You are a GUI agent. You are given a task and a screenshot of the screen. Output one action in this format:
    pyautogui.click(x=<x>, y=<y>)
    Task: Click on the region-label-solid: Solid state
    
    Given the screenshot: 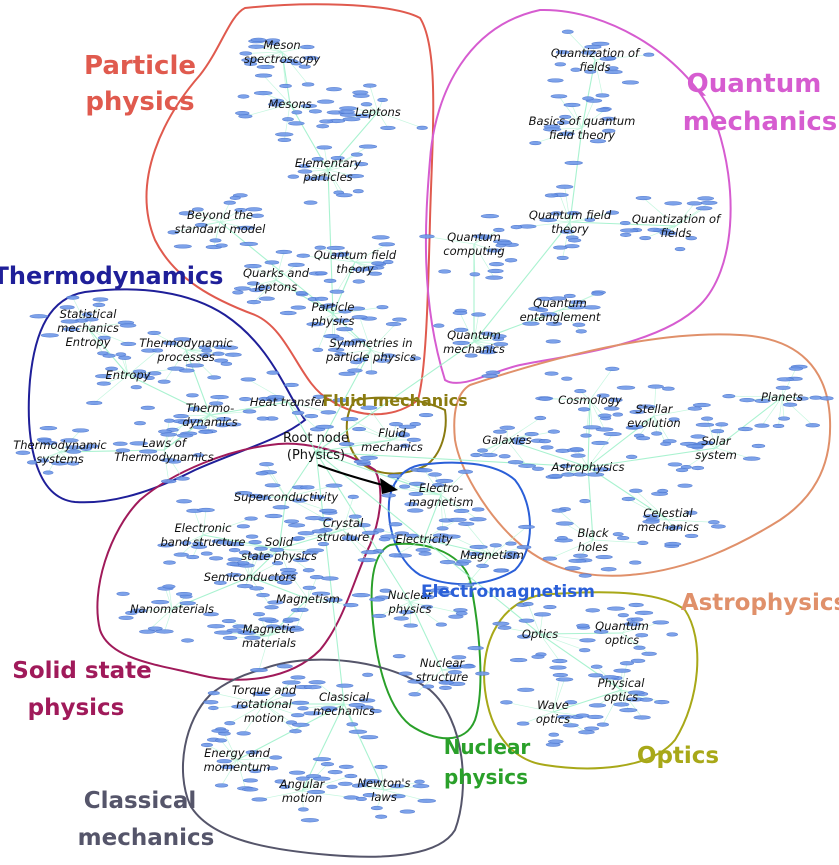 What is the action you would take?
    pyautogui.click(x=81, y=671)
    